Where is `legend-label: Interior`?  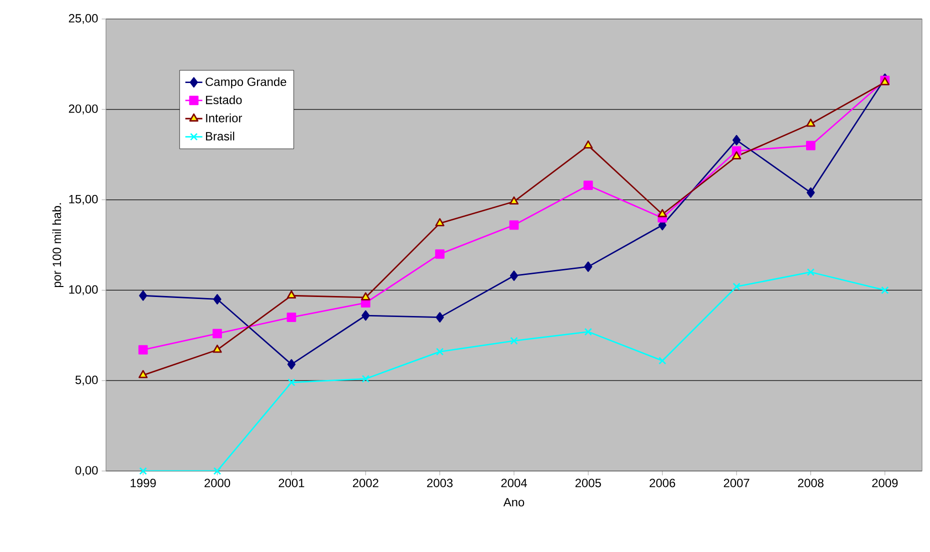
legend-label: Interior is located at coordinates (224, 118).